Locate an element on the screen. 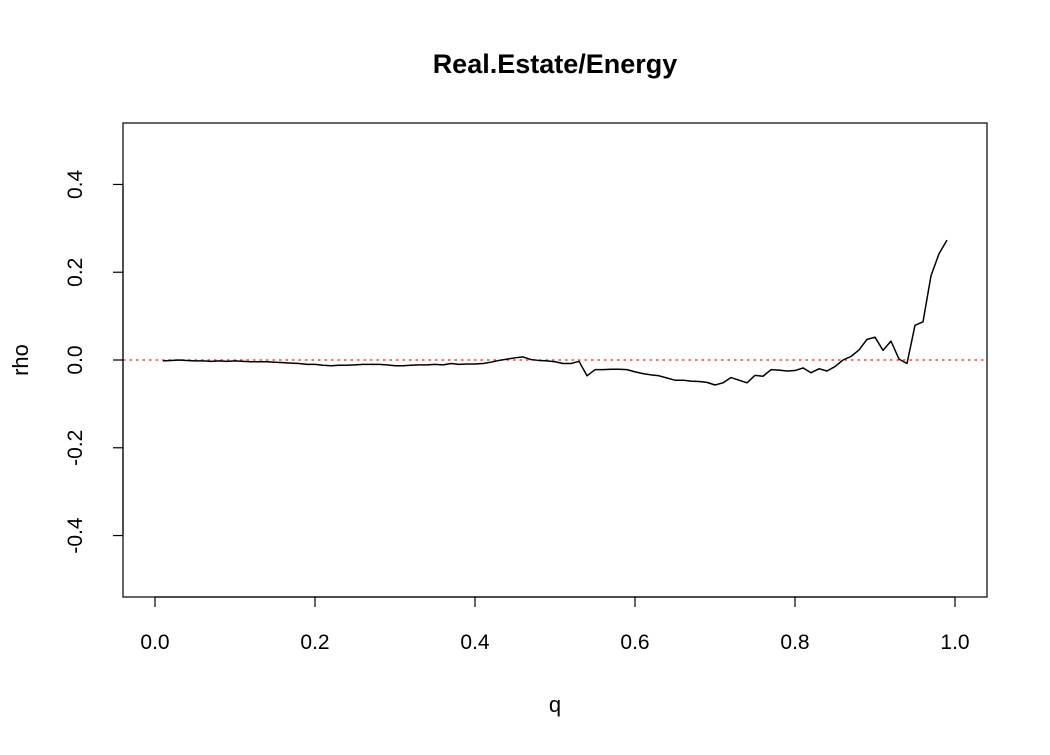  x-tick-label: 0.8 is located at coordinates (794, 642).